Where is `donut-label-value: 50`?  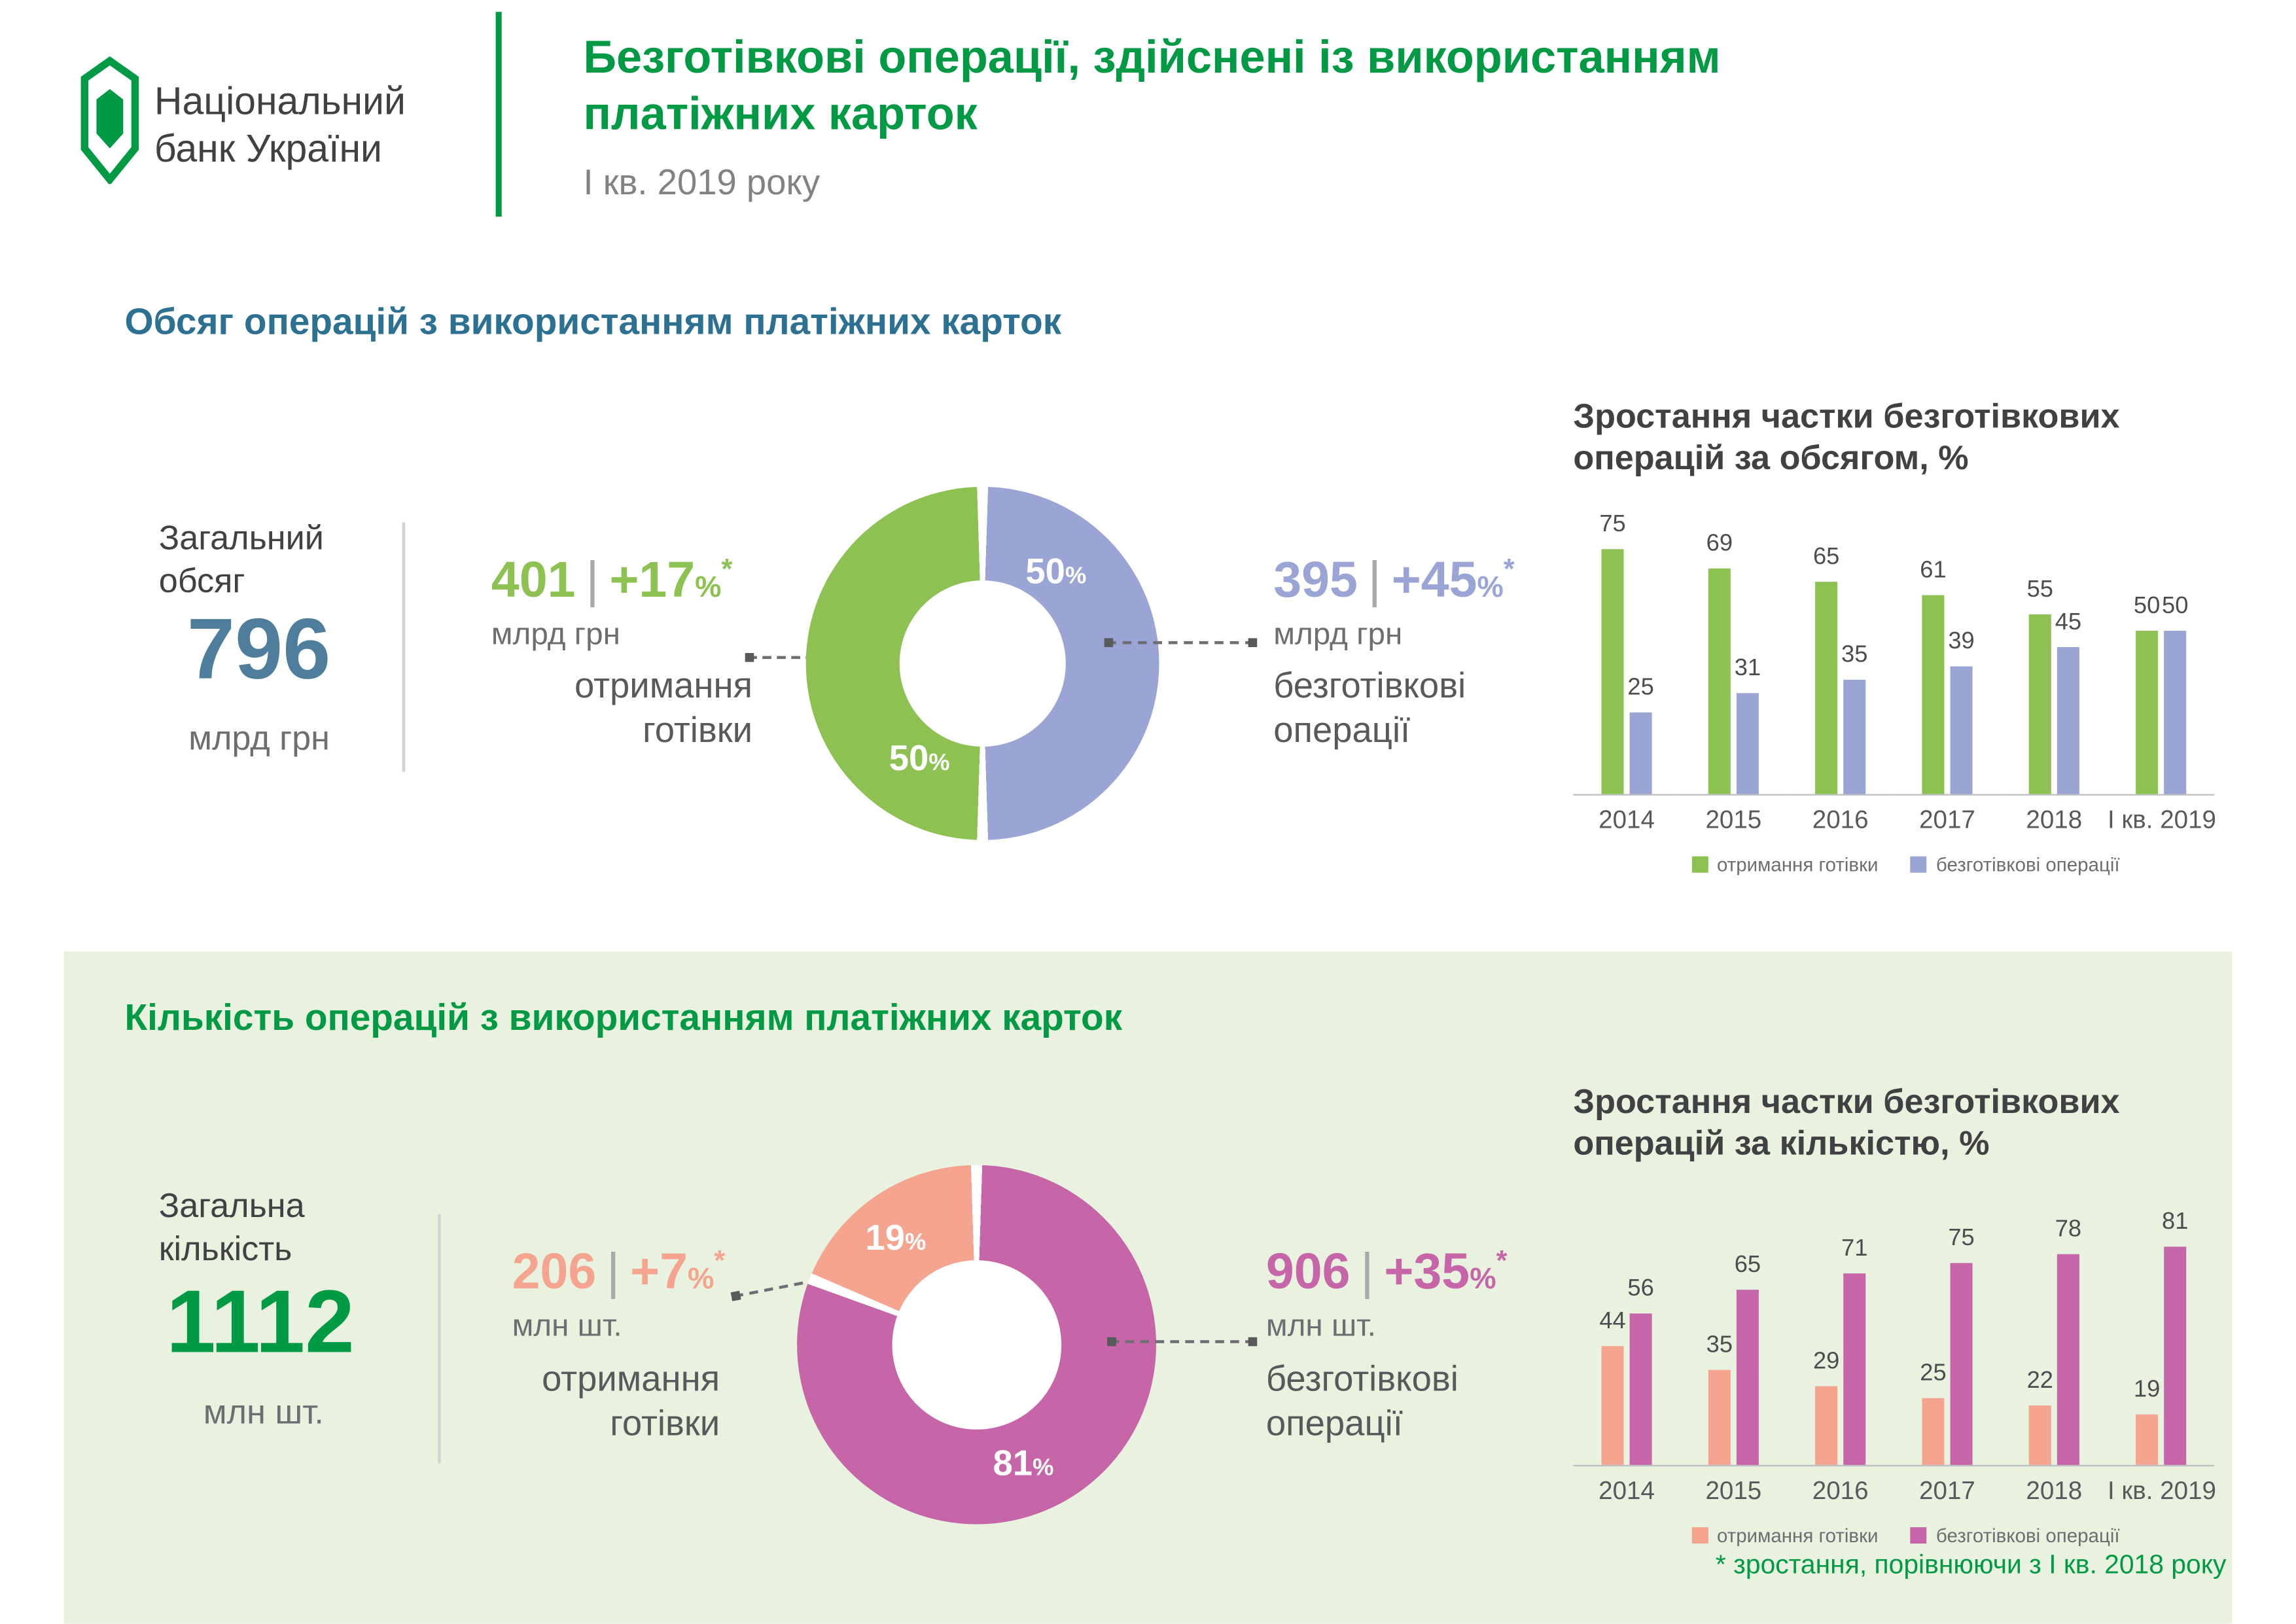
donut-label-value: 50 is located at coordinates (1045, 572).